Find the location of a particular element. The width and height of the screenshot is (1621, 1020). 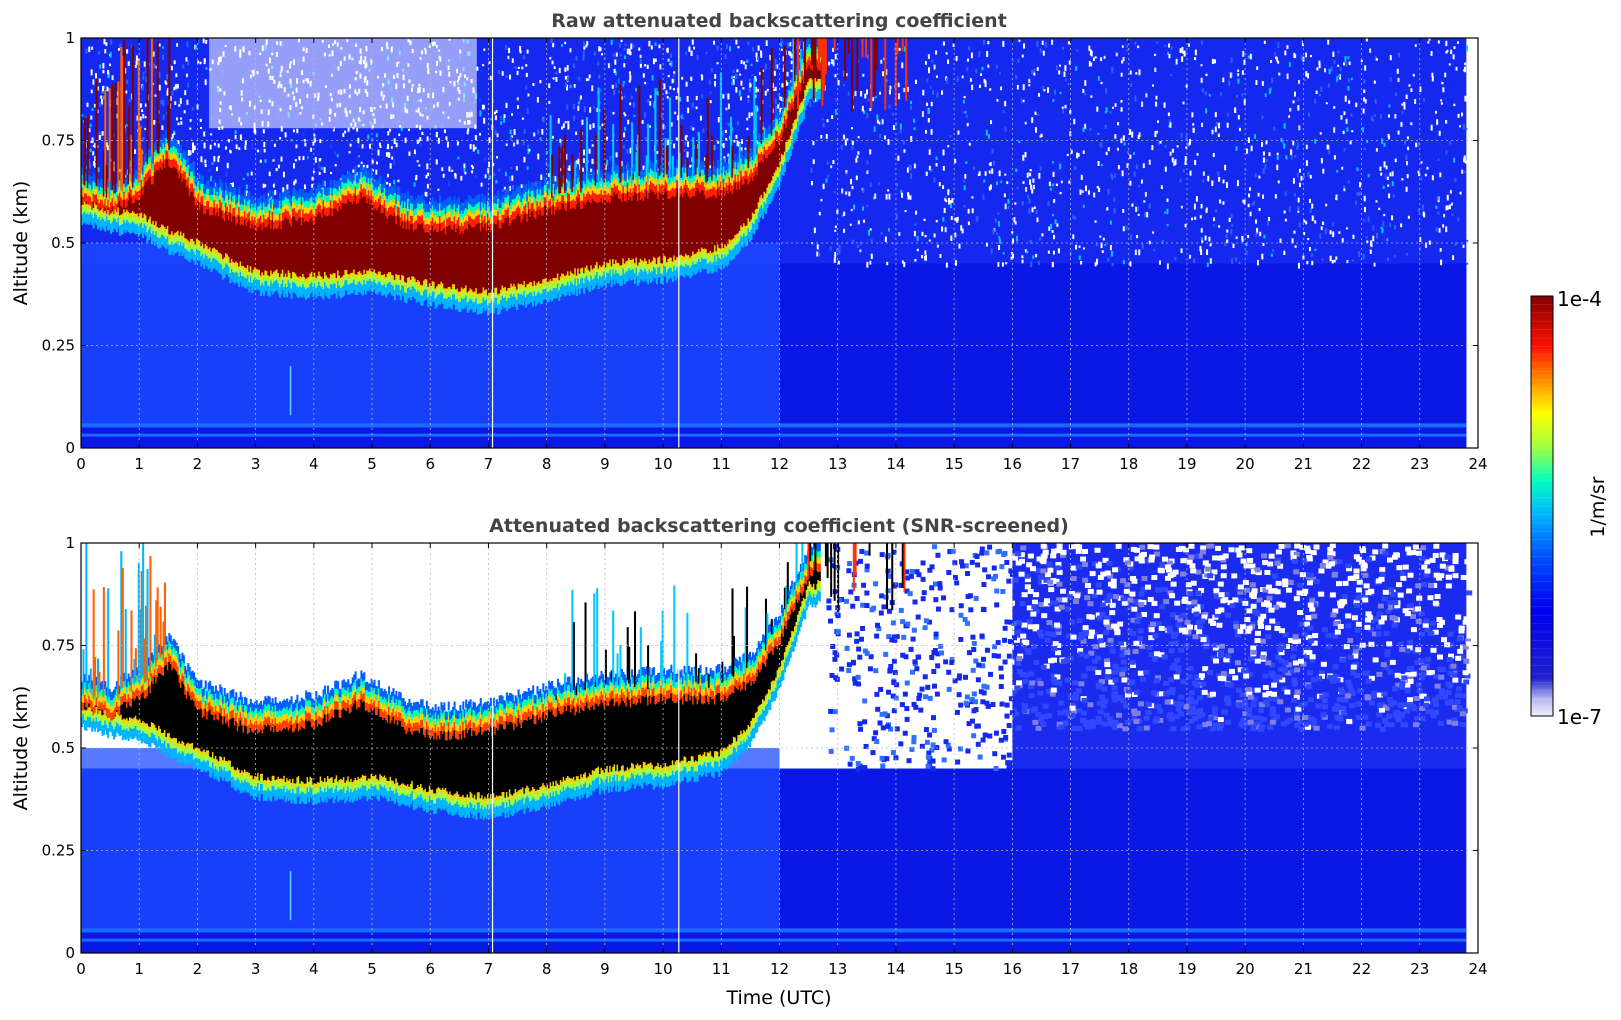

colorbar-fill is located at coordinates (1542, 506).